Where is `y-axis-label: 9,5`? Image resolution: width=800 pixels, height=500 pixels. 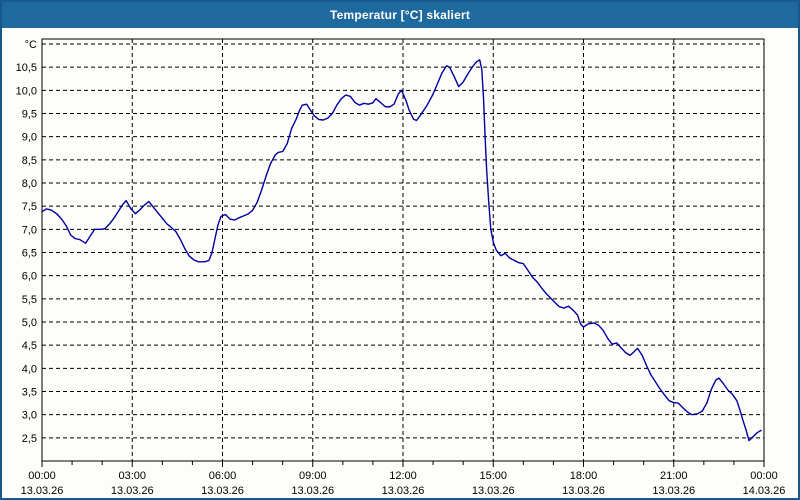 y-axis-label: 9,5 is located at coordinates (29, 115).